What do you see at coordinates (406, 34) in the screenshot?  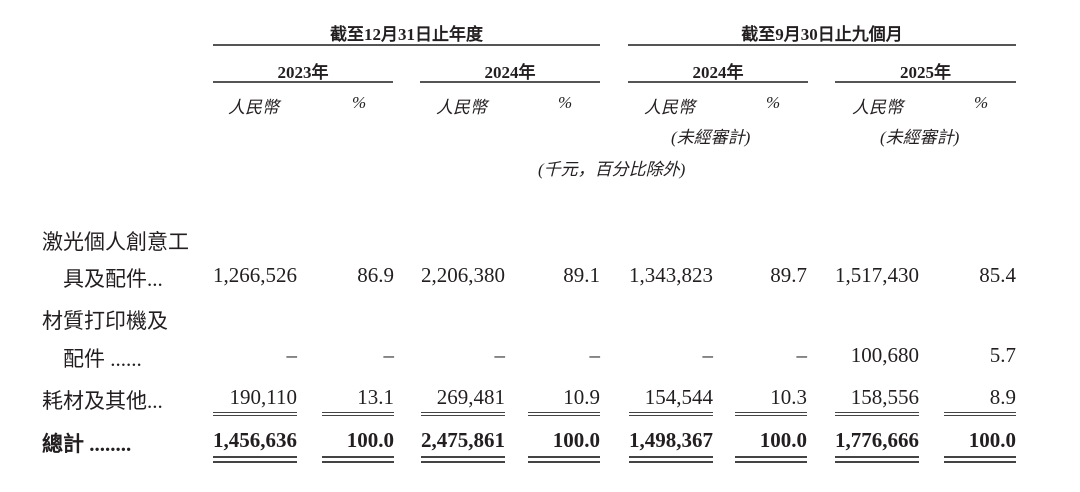 I see `header-group-year-ended: 截至12月31日止年度` at bounding box center [406, 34].